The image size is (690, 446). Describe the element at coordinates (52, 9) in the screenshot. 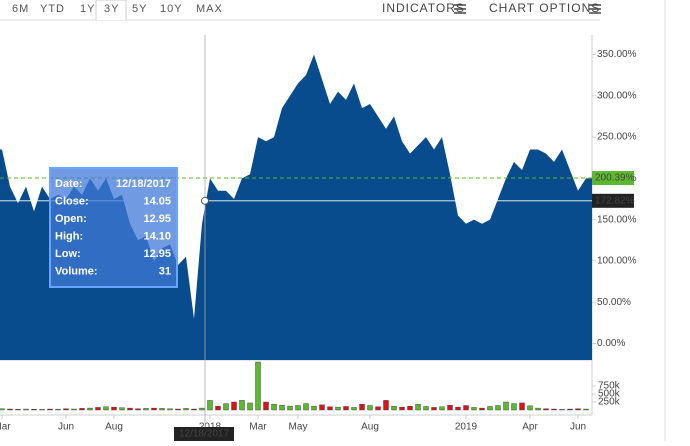

I see `range-button: YTD` at that location.